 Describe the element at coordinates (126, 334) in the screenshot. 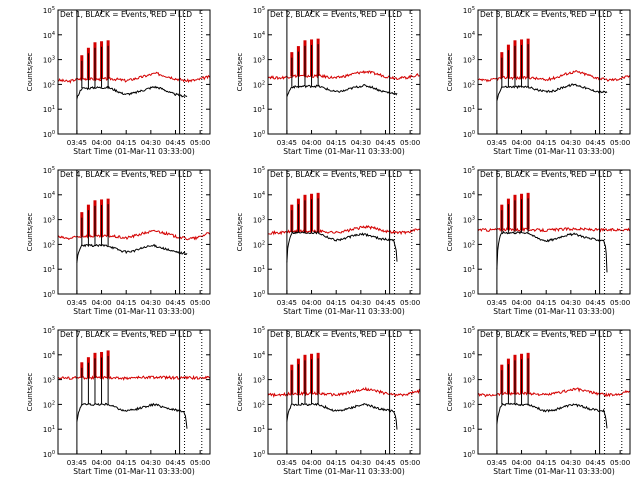

I see `panel-title: Det 7, BLACK = Events, RED = LLD` at that location.